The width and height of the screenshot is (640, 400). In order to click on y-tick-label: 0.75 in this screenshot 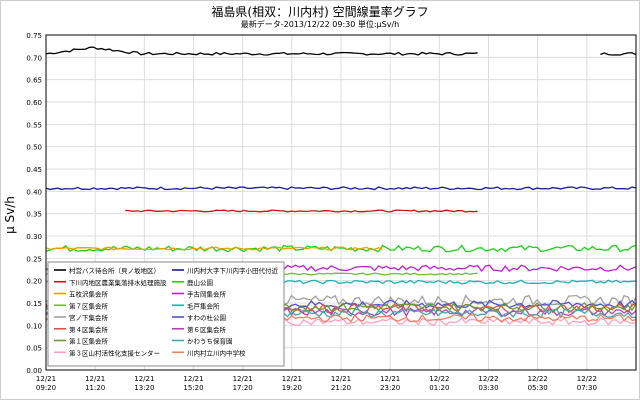, I will do `click(34, 36)`.